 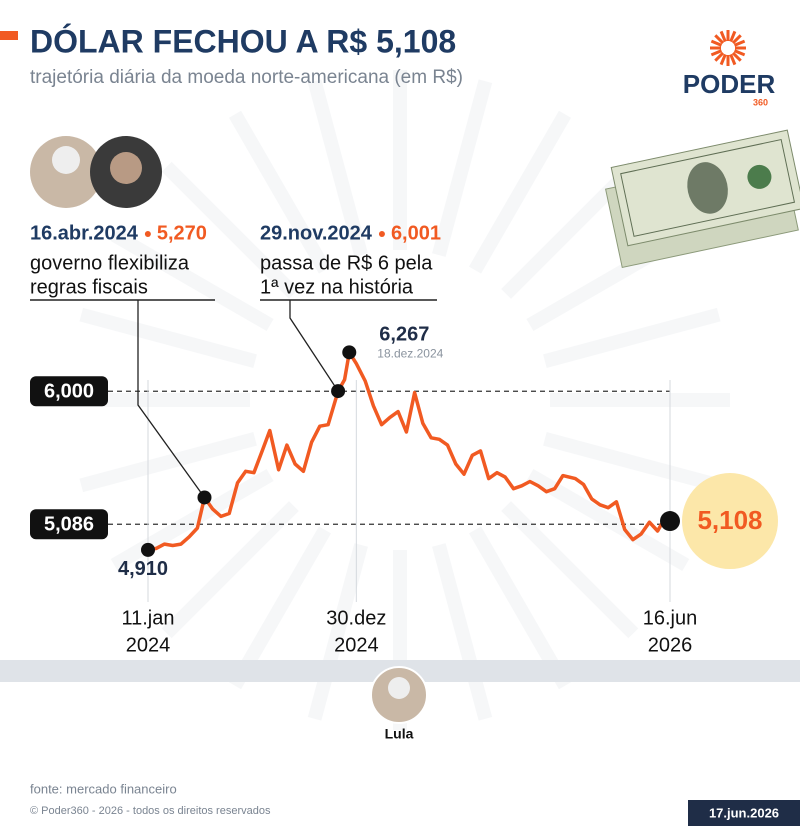 I want to click on date: 17.jun.2026, so click(x=744, y=812).